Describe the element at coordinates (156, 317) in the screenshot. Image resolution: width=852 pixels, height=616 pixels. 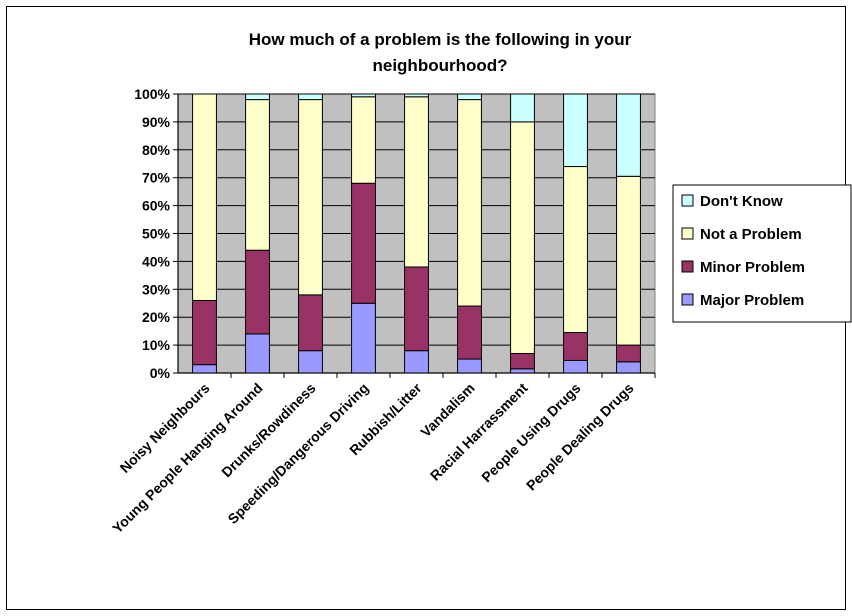
I see `y-tick-label: 20%` at that location.